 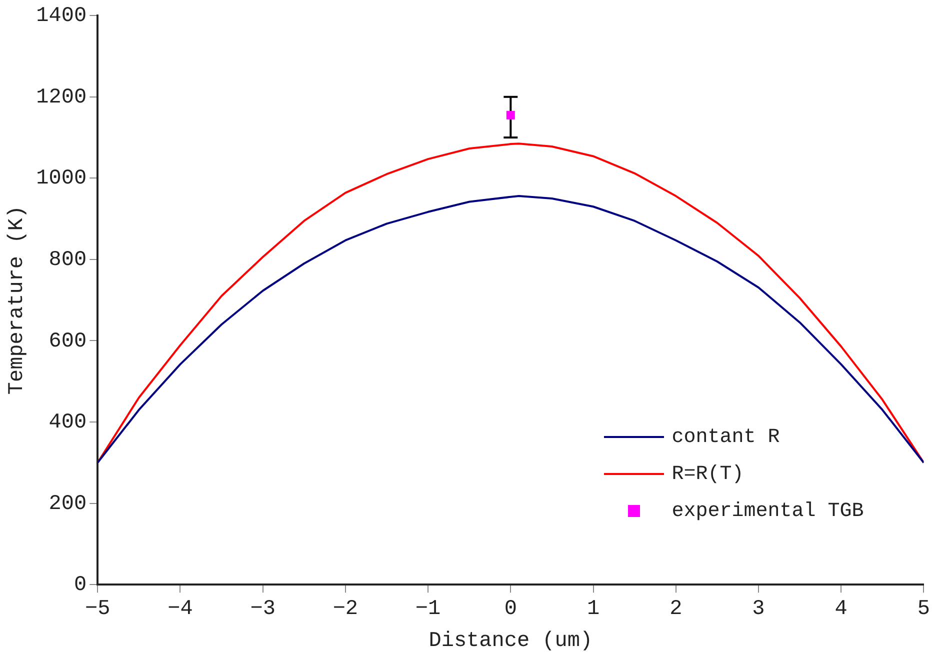 I want to click on y-tick-label: 0, so click(x=80, y=586).